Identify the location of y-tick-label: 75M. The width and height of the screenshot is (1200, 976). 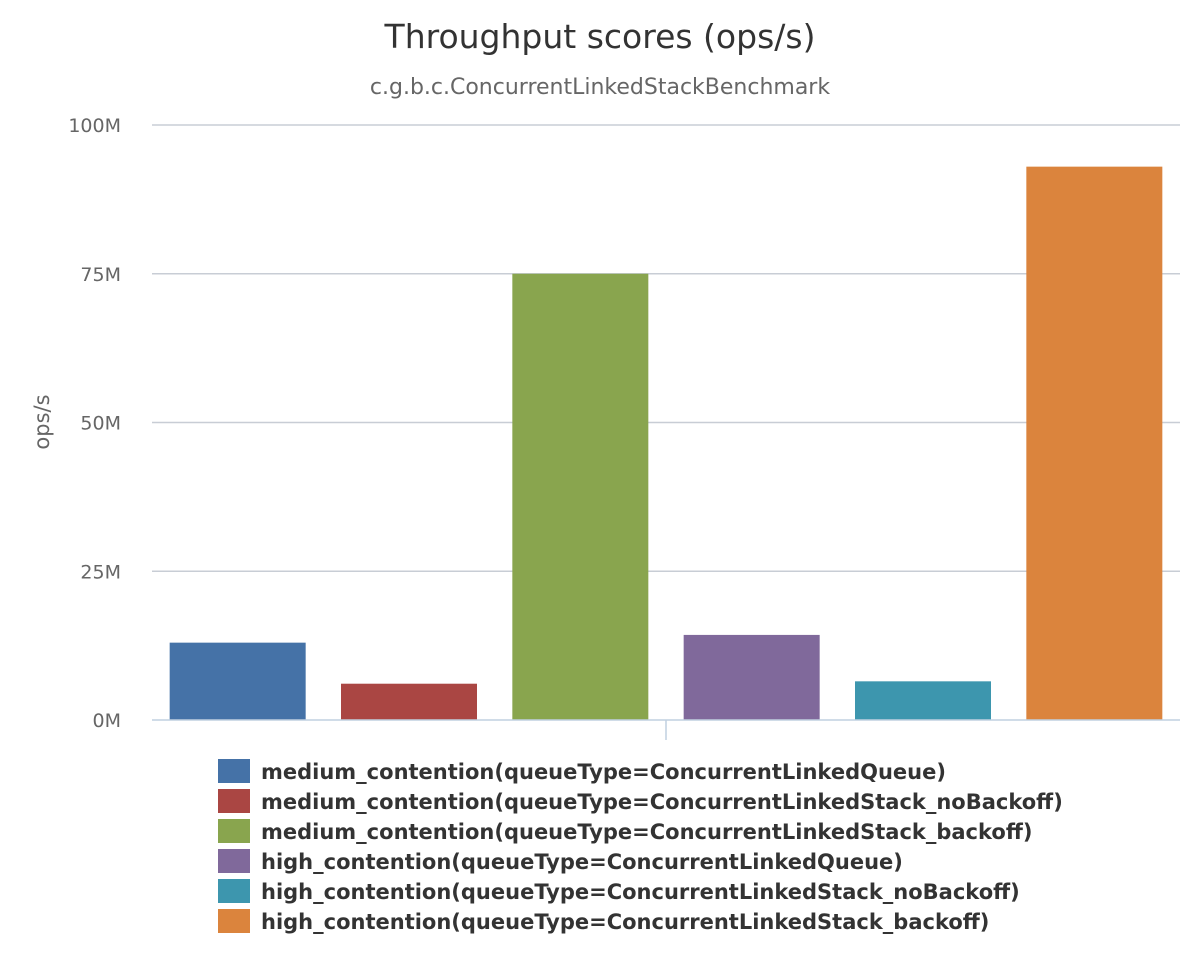
(100, 275).